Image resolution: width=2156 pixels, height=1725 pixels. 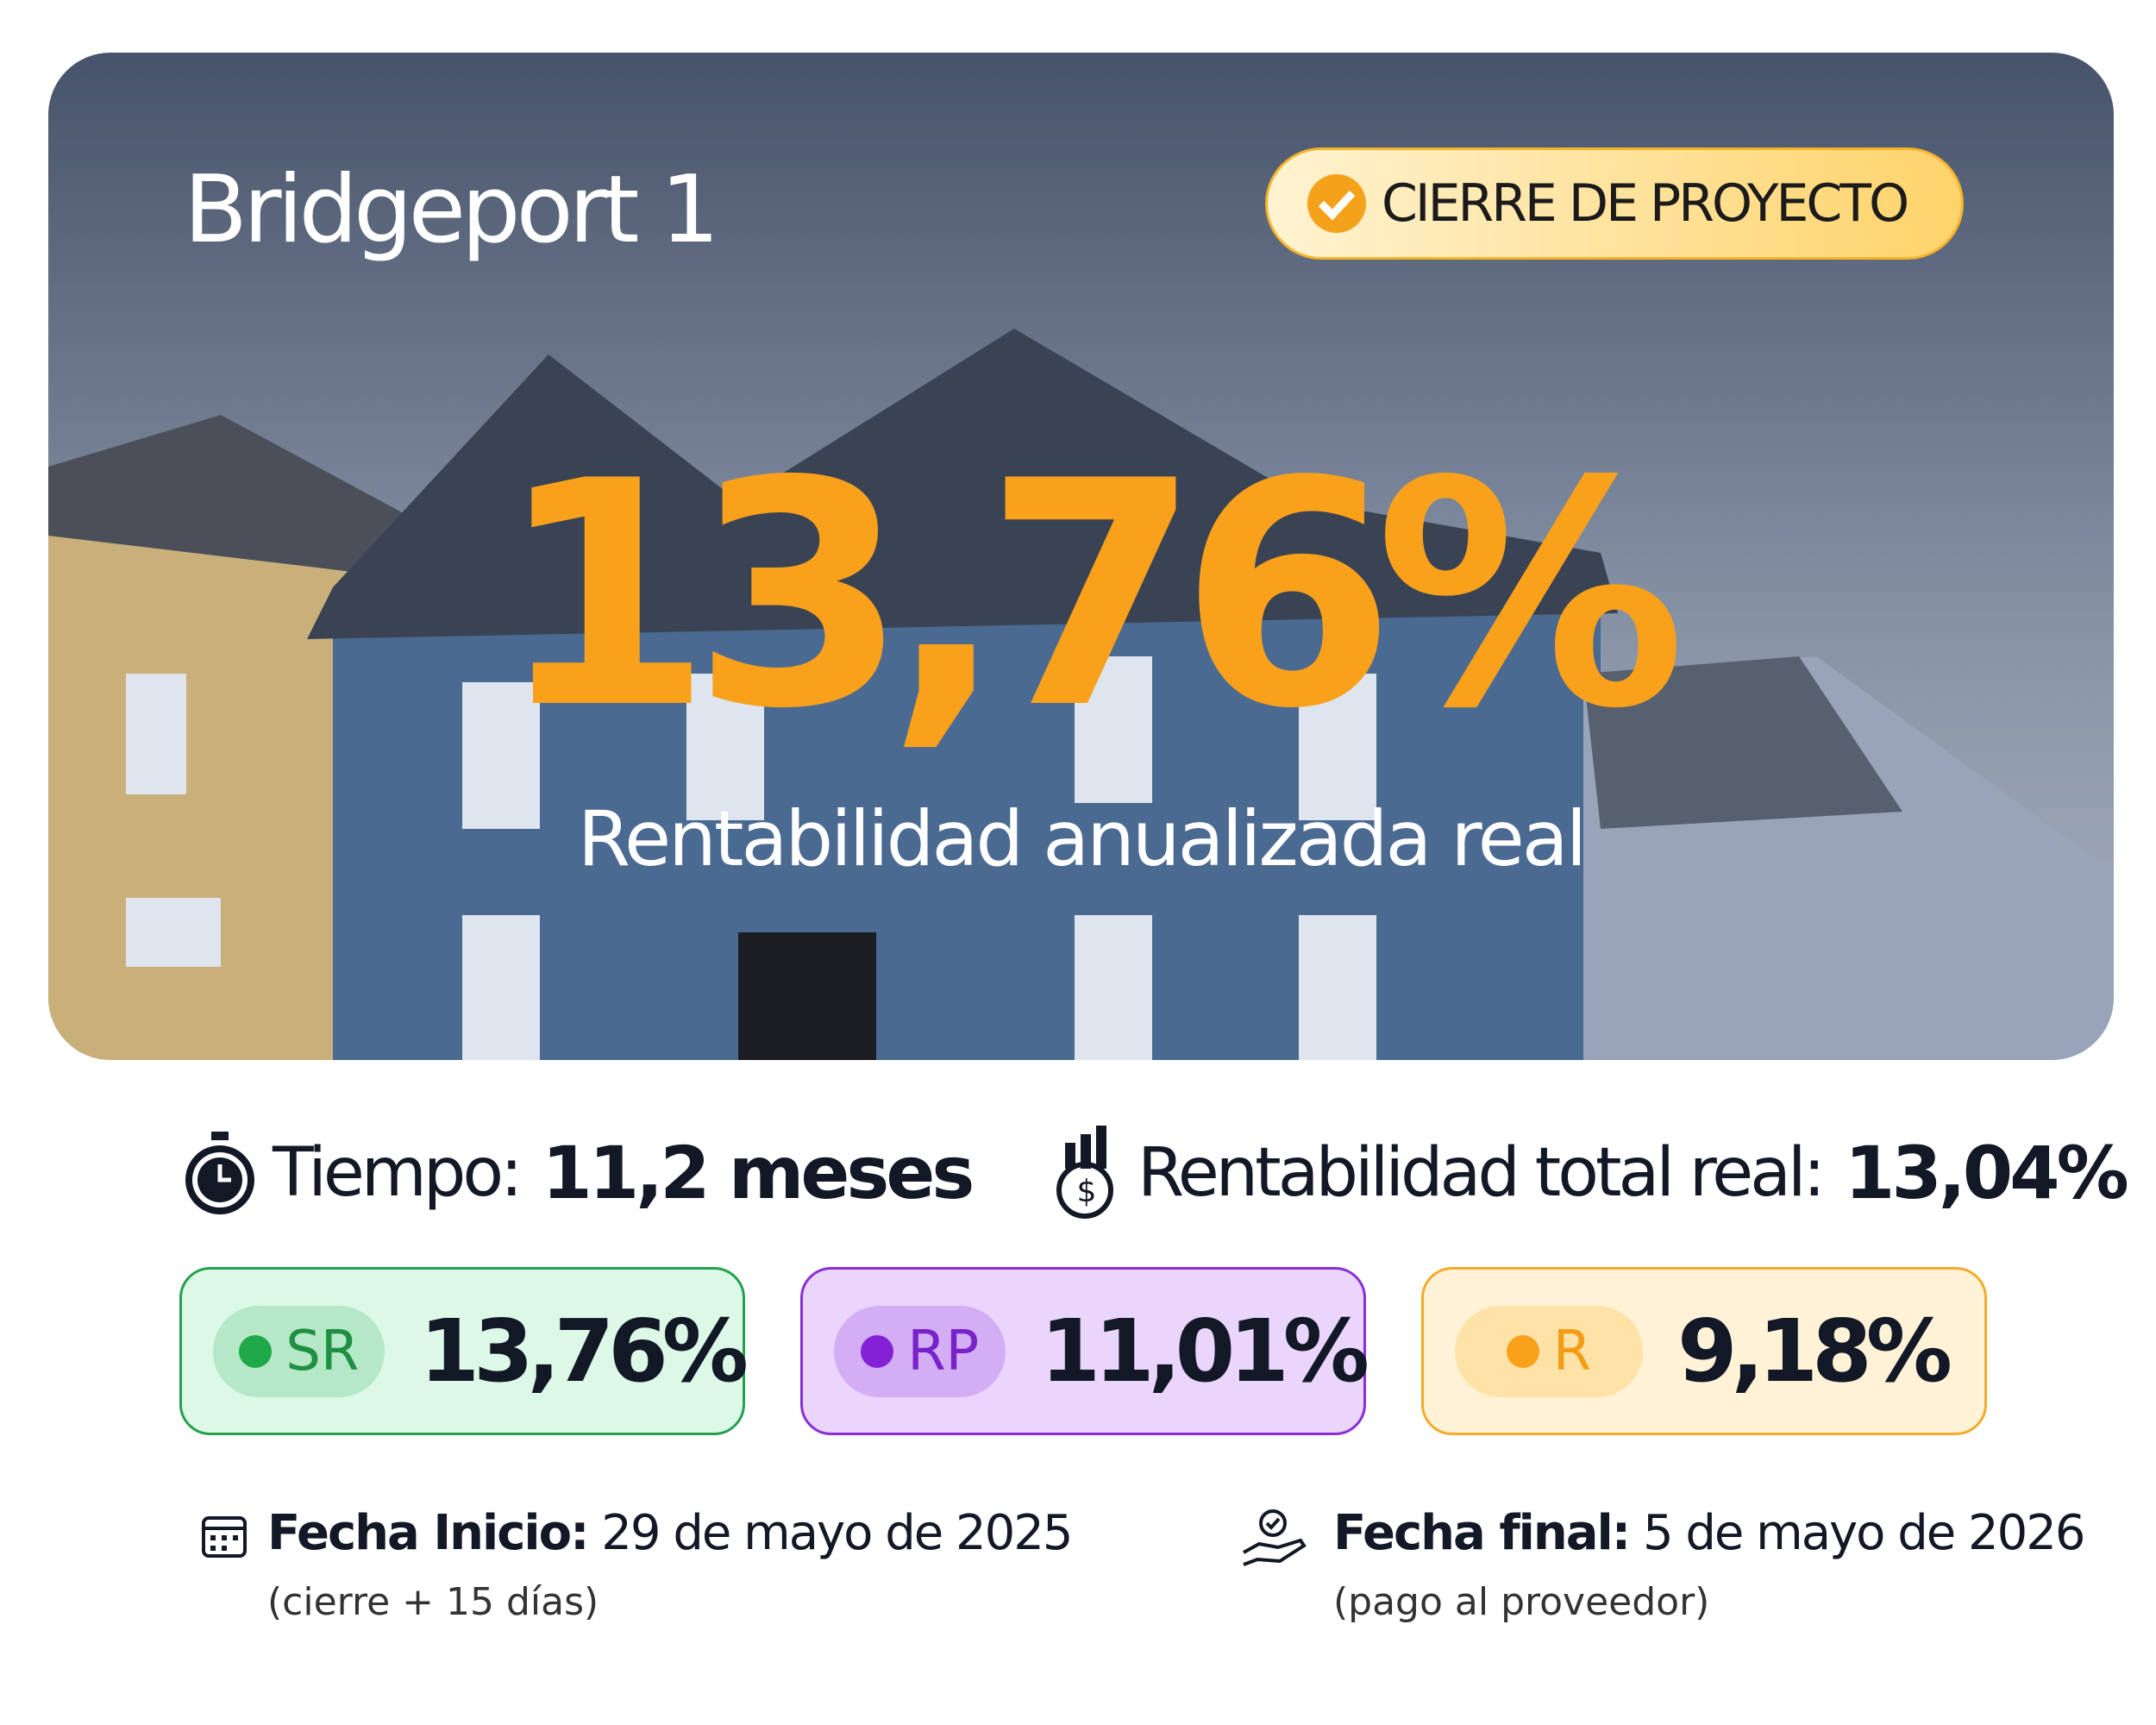 I want to click on check-icon, so click(x=1336, y=203).